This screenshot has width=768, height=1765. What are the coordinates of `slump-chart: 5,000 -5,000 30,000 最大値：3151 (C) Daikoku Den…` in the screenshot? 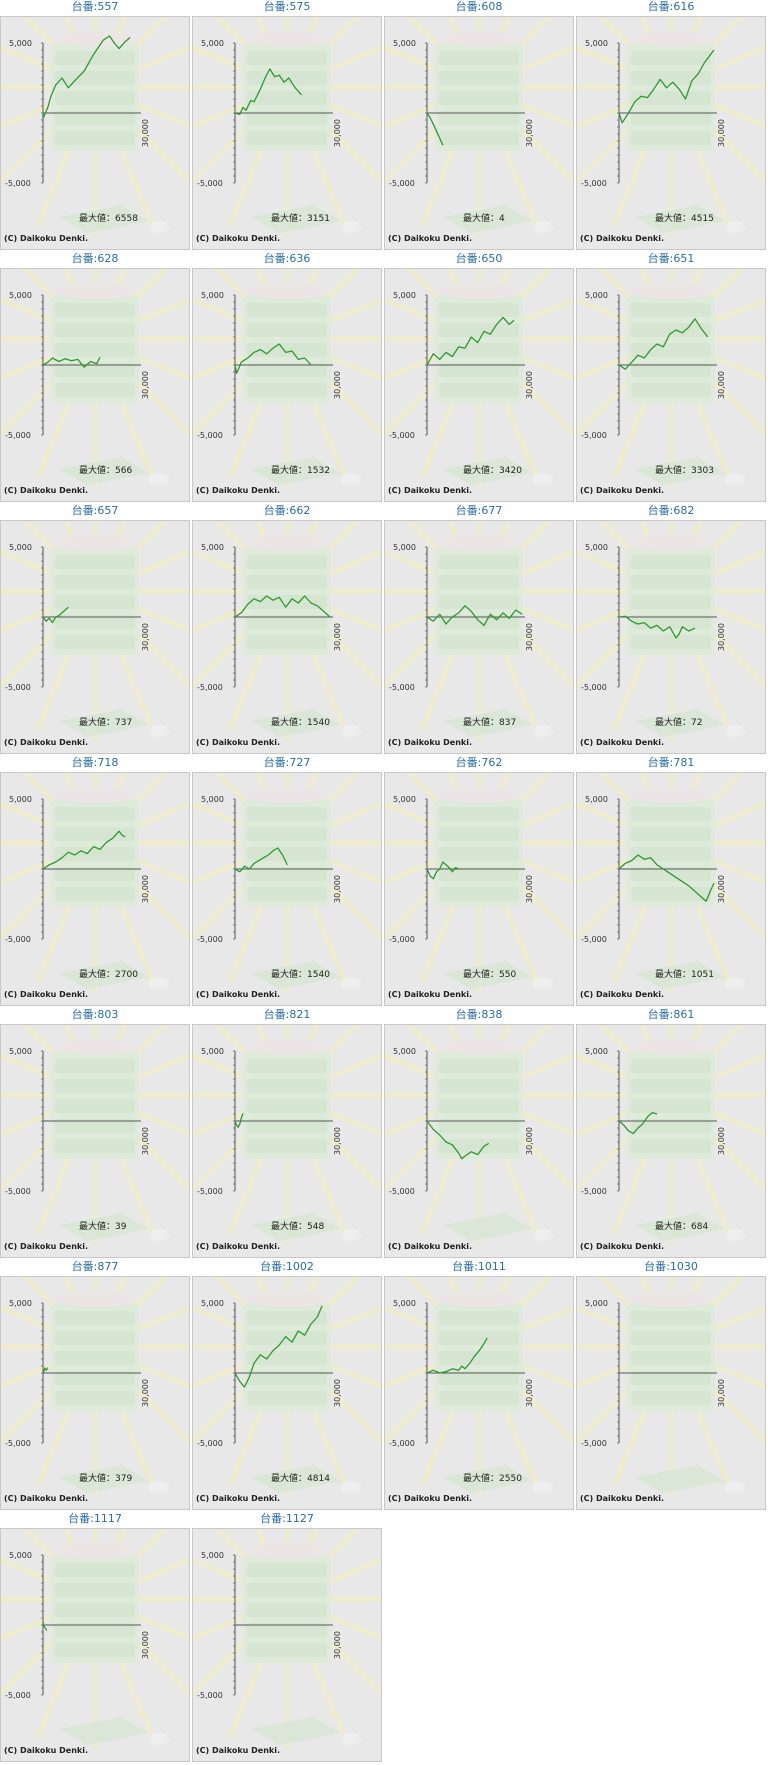 It's located at (287, 133).